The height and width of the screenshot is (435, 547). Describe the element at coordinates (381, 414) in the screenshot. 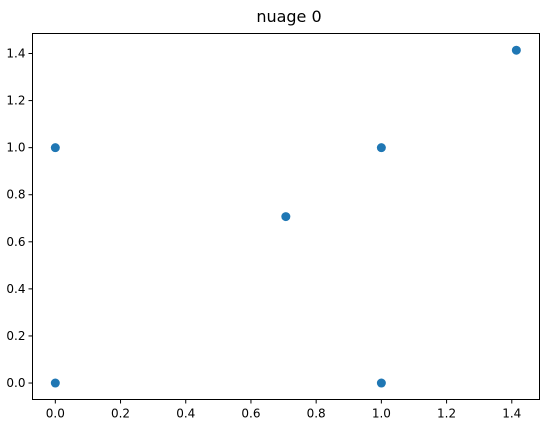

I see `x-tick-label: 1.0` at that location.